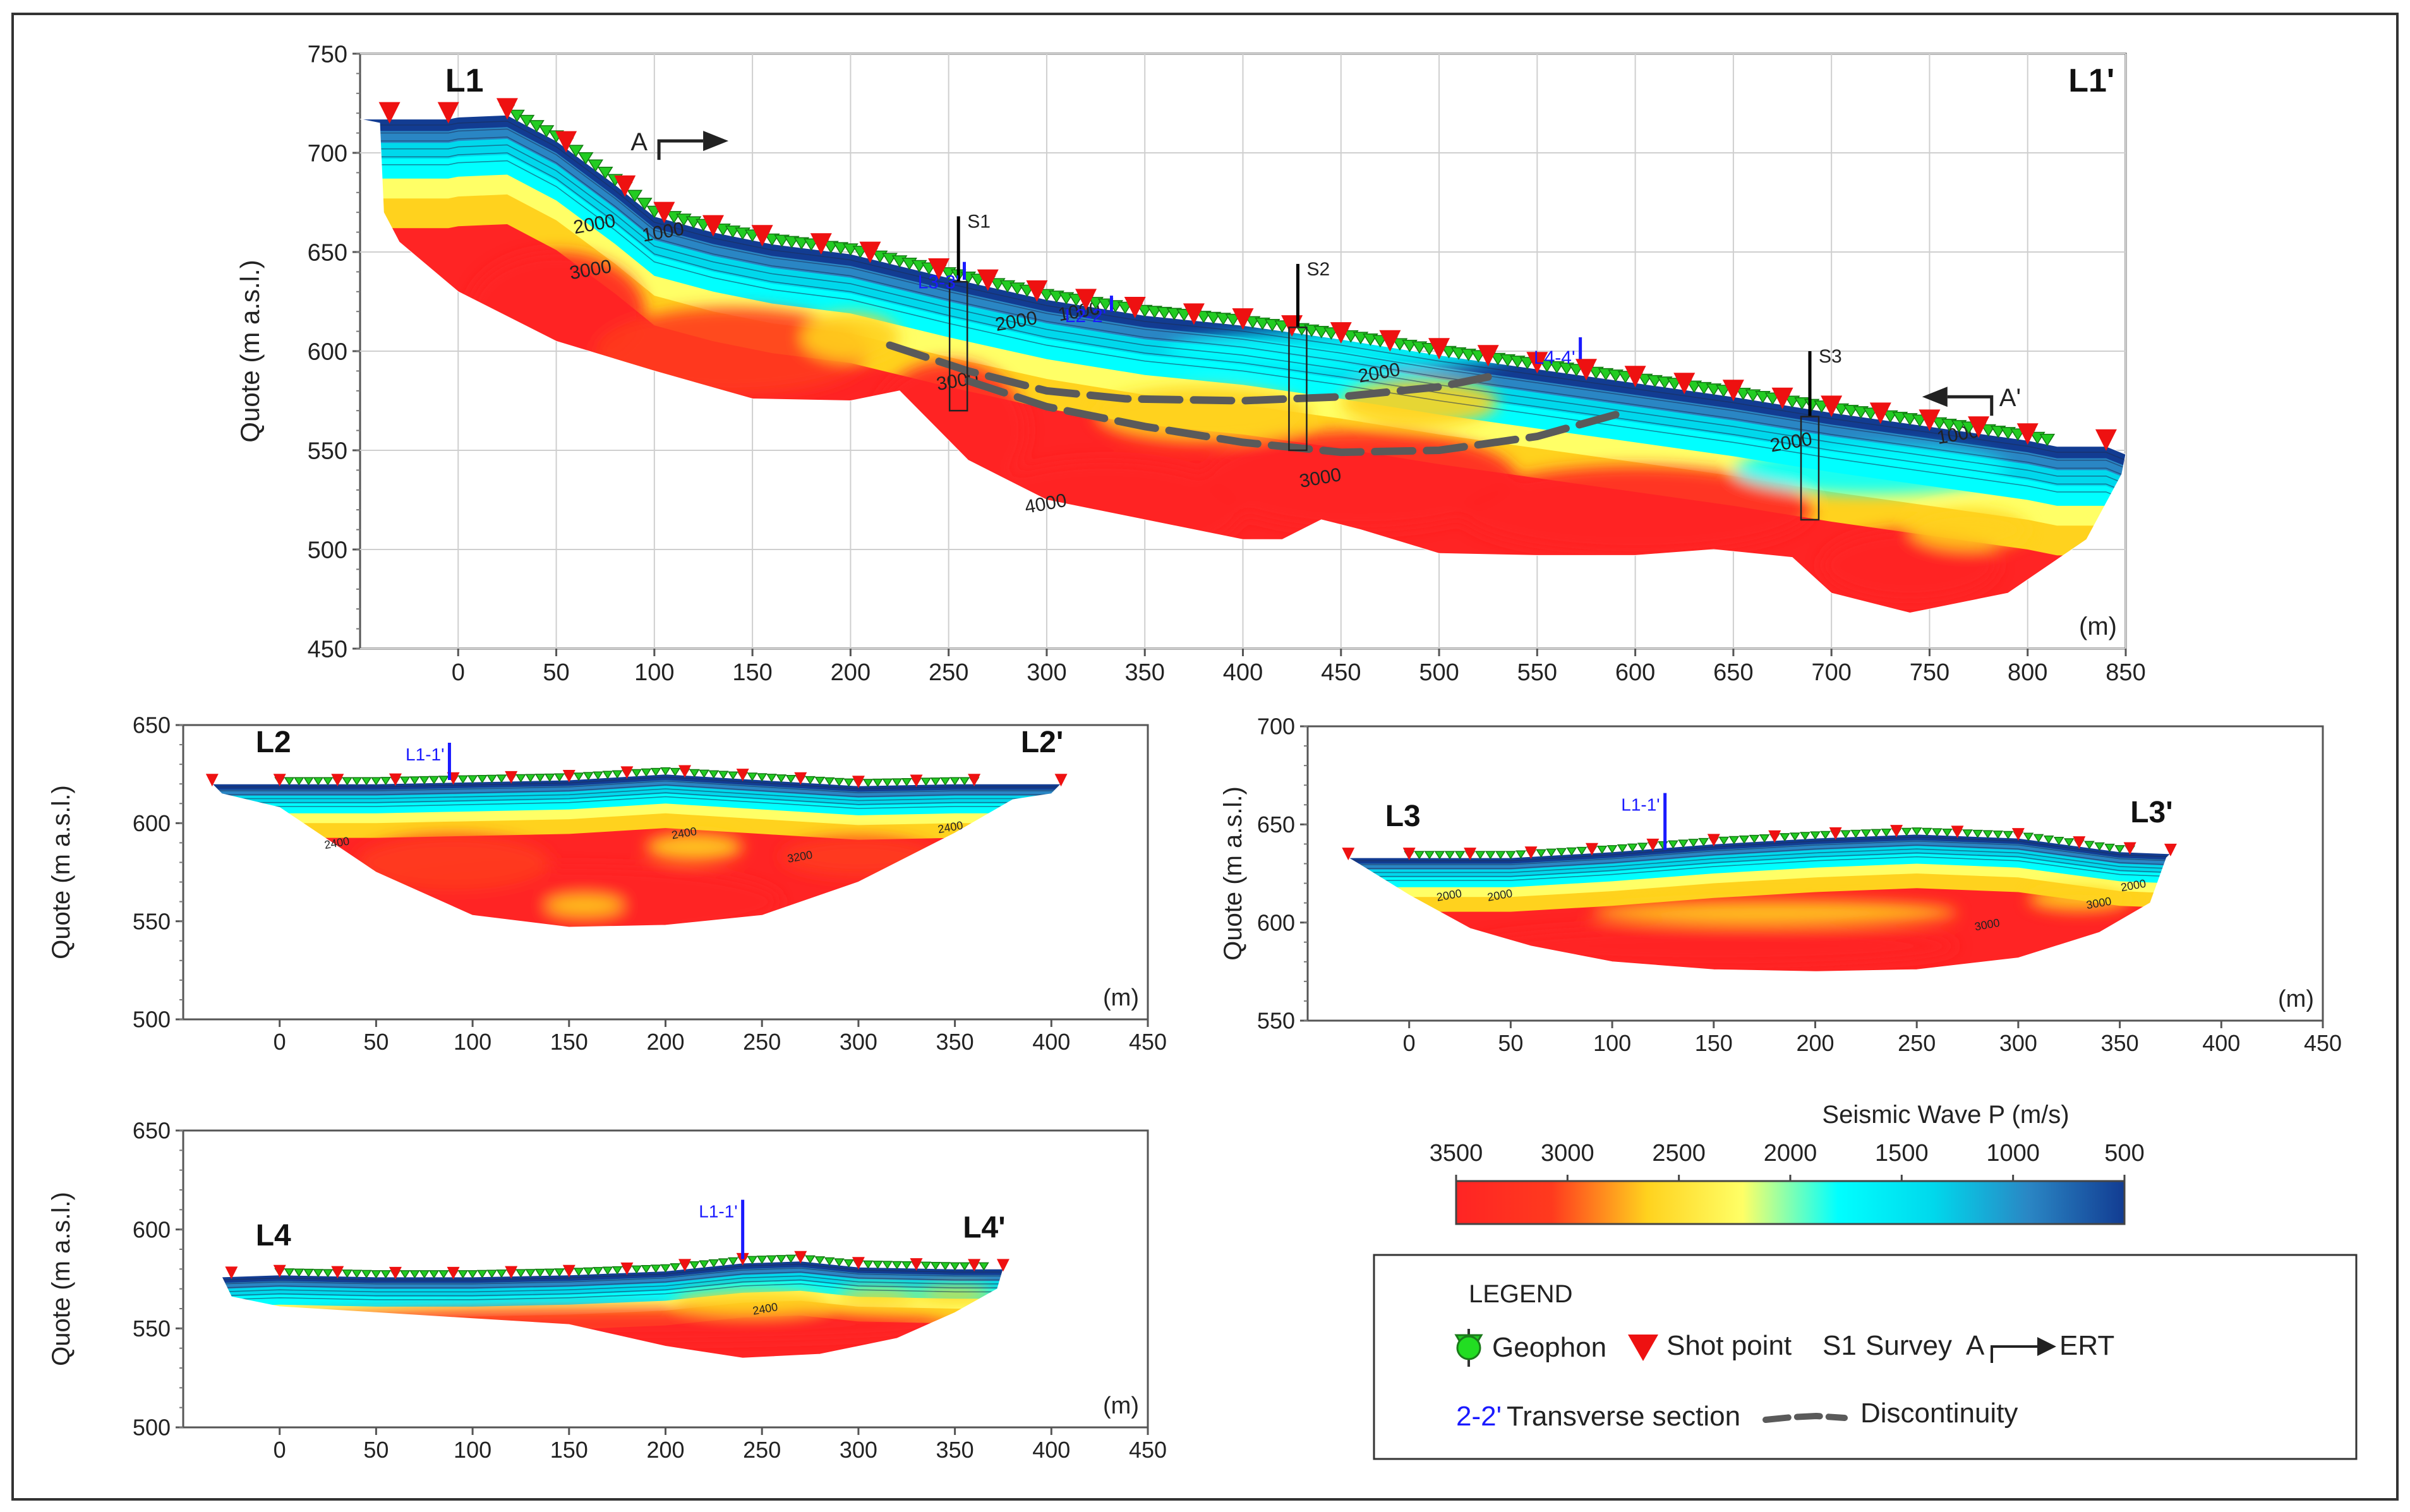 This screenshot has width=2410, height=1512. I want to click on transverse-label: L4-4', so click(1555, 357).